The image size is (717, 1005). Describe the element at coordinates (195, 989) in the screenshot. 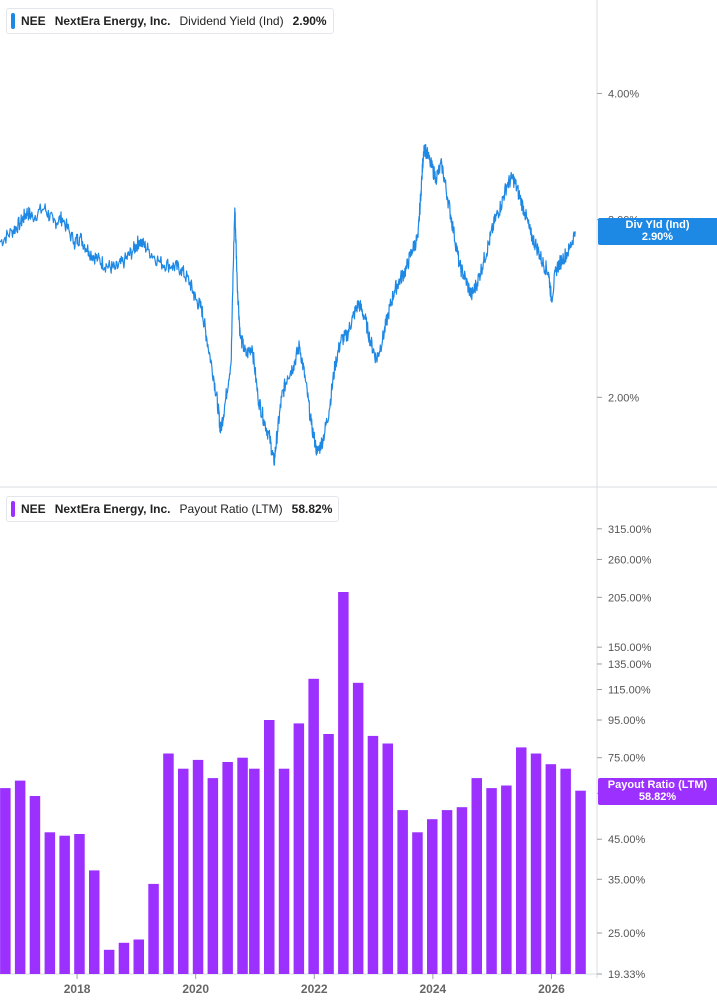

I see `x-tick-label: 2020` at that location.